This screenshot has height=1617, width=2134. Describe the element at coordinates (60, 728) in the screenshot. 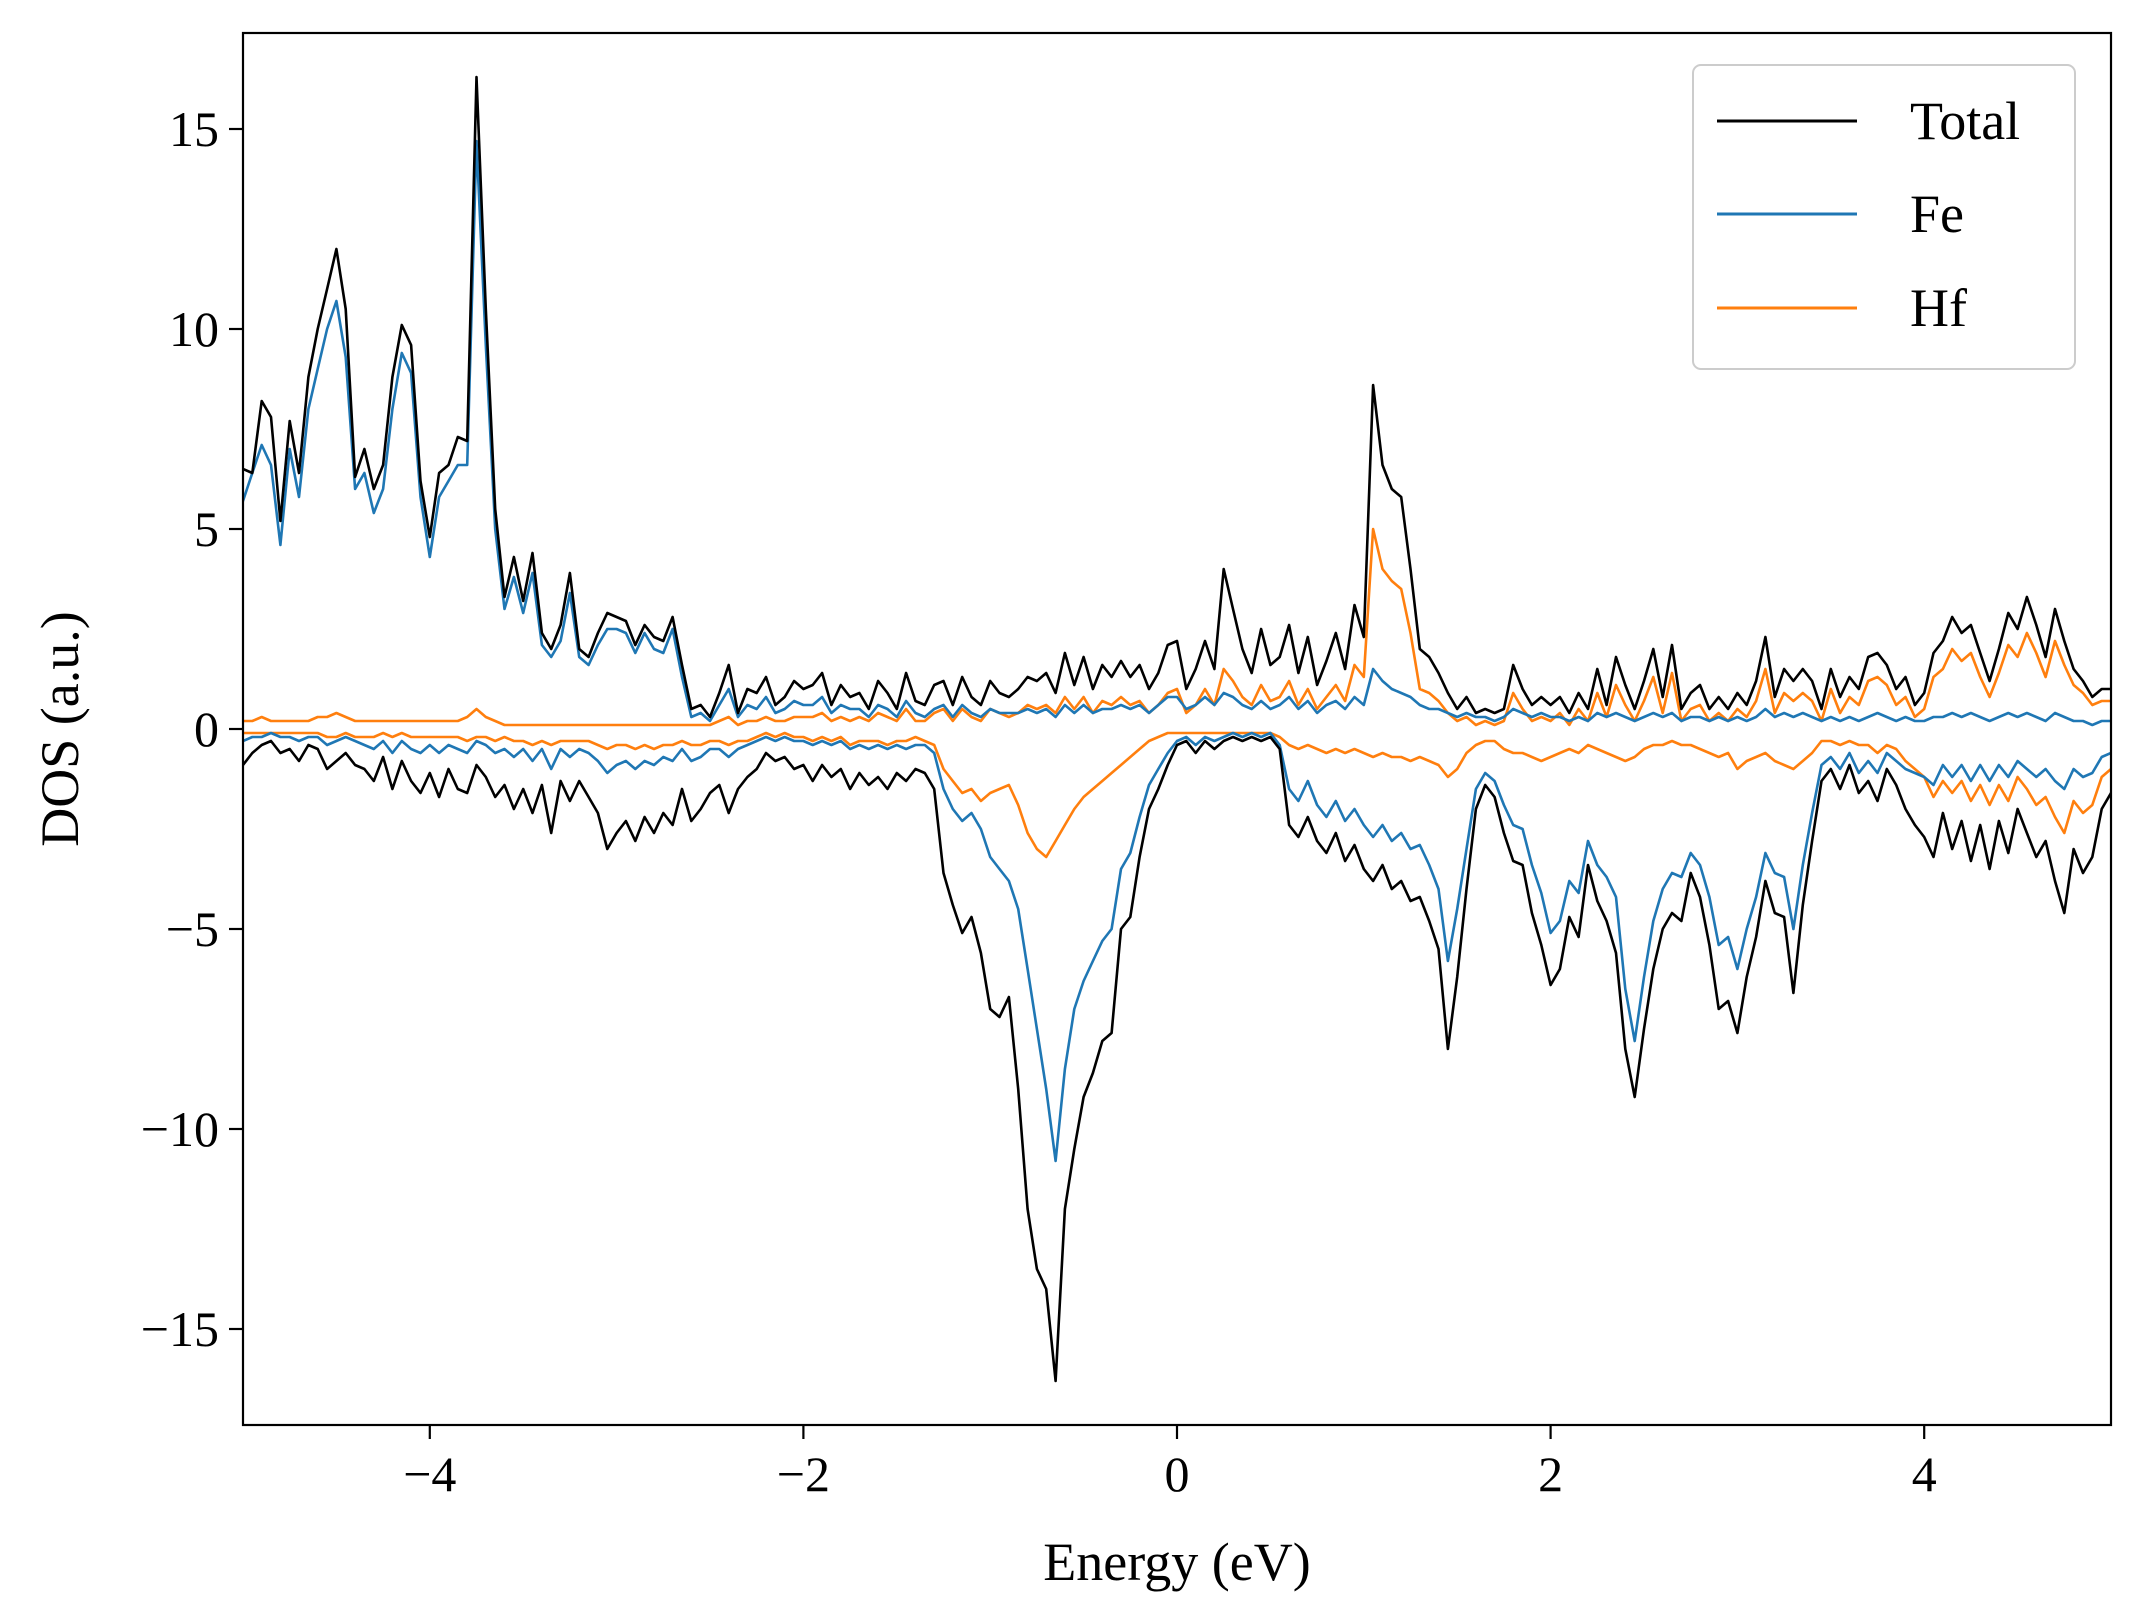

I see `y-axis-label: DOS (a.u.)` at that location.